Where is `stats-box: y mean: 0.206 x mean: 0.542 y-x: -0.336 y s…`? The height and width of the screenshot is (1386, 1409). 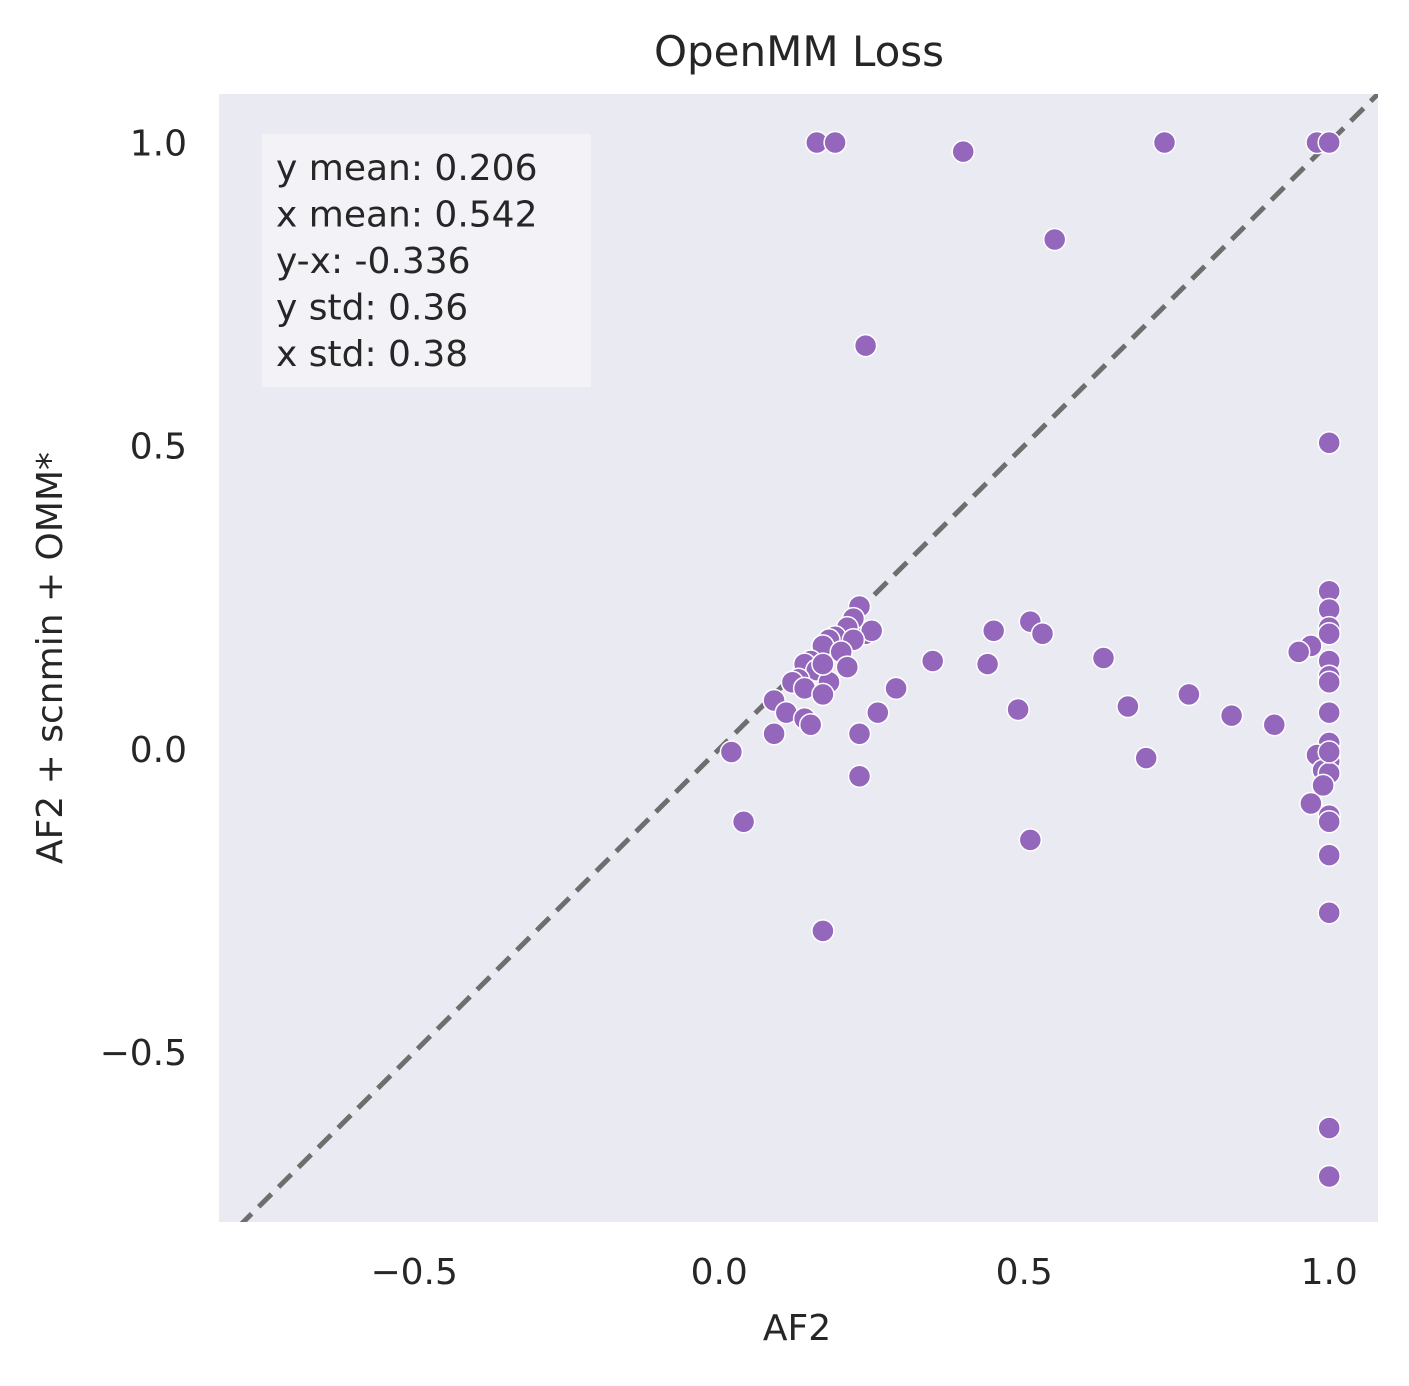
stats-box: y mean: 0.206 x mean: 0.542 y-x: -0.336 y s… is located at coordinates (426, 260).